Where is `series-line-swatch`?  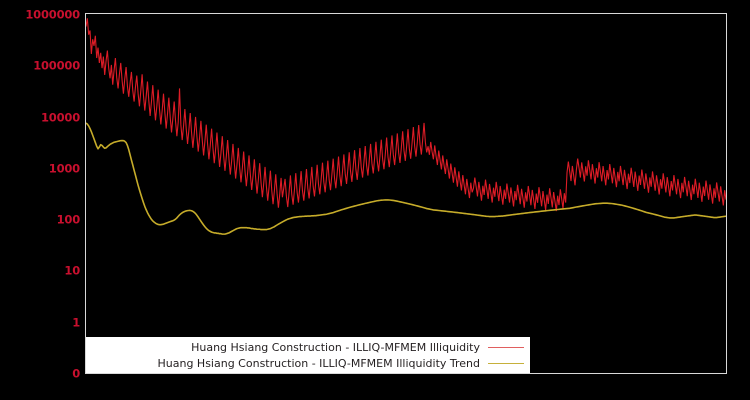 series-line-swatch is located at coordinates (506, 347).